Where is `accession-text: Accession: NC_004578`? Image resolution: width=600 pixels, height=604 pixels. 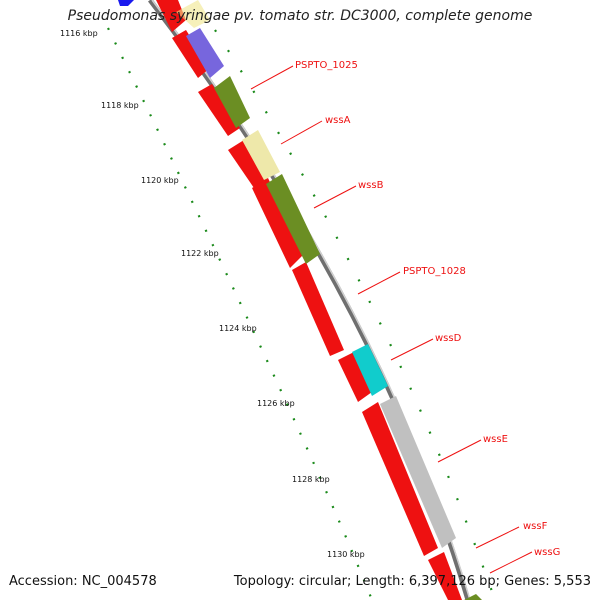
accession-text: Accession: NC_004578 is located at coordinates (83, 581).